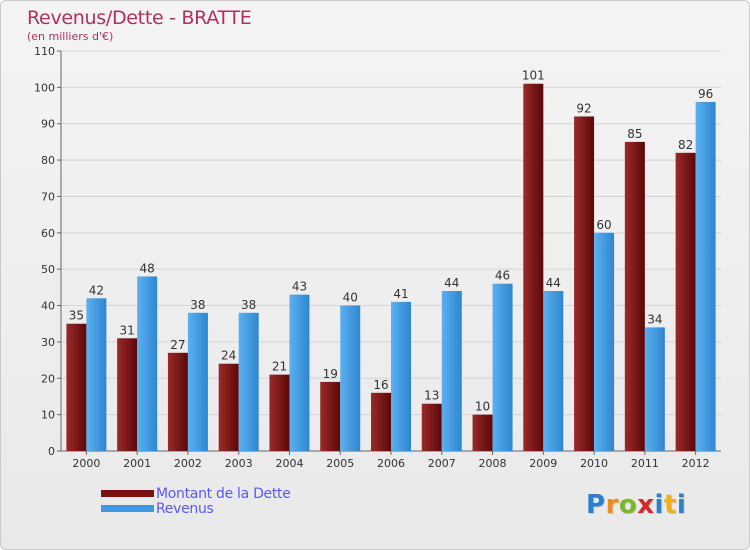 The width and height of the screenshot is (750, 550). I want to click on y-tick-label: 80, so click(48, 160).